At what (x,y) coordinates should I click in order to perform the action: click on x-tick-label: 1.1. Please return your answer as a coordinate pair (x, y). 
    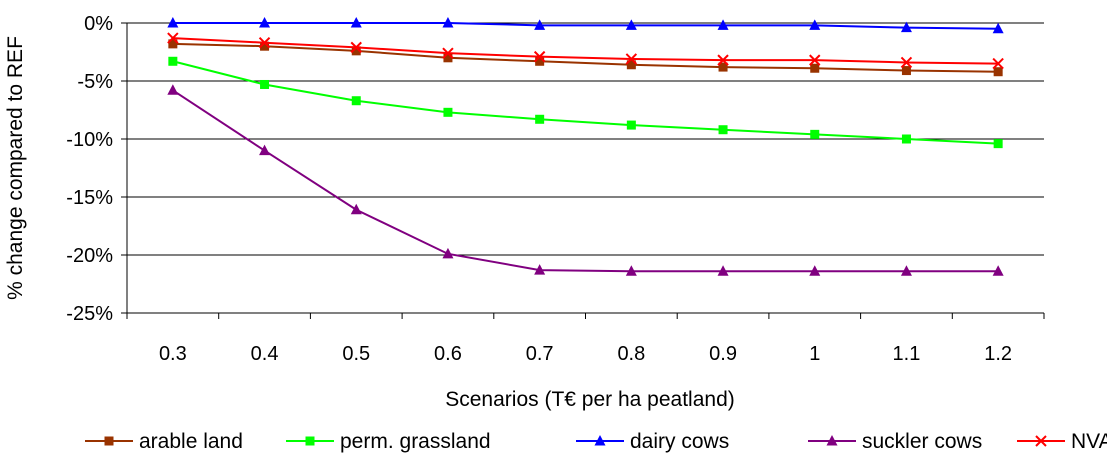
    Looking at the image, I should click on (907, 354).